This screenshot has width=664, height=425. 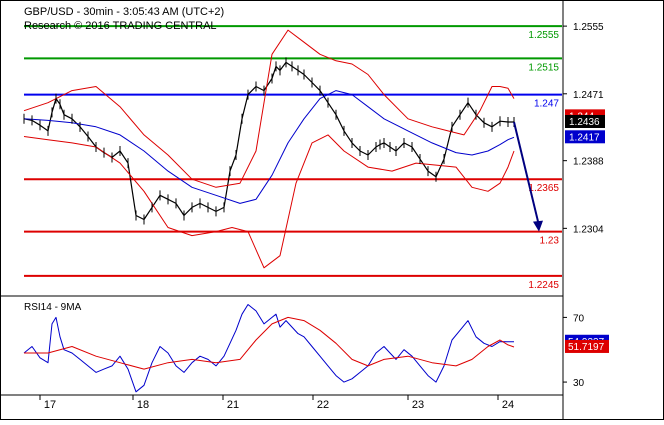 What do you see at coordinates (546, 104) in the screenshot?
I see `level-label-1.247: 1.247` at bounding box center [546, 104].